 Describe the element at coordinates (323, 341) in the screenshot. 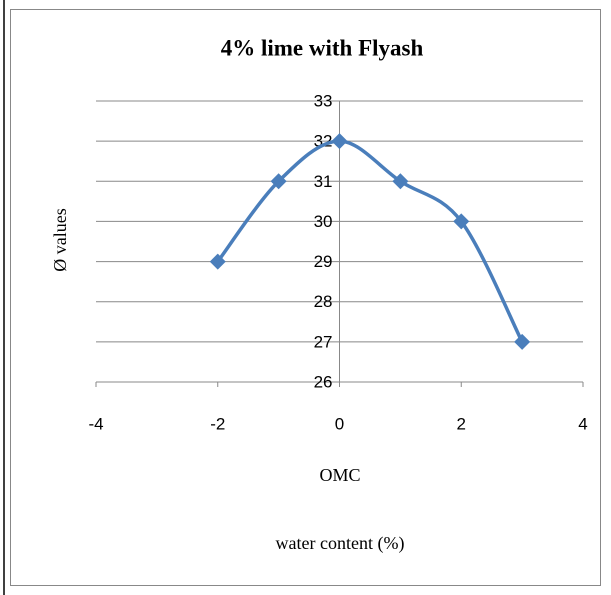

I see `y-tick-label: 27` at that location.